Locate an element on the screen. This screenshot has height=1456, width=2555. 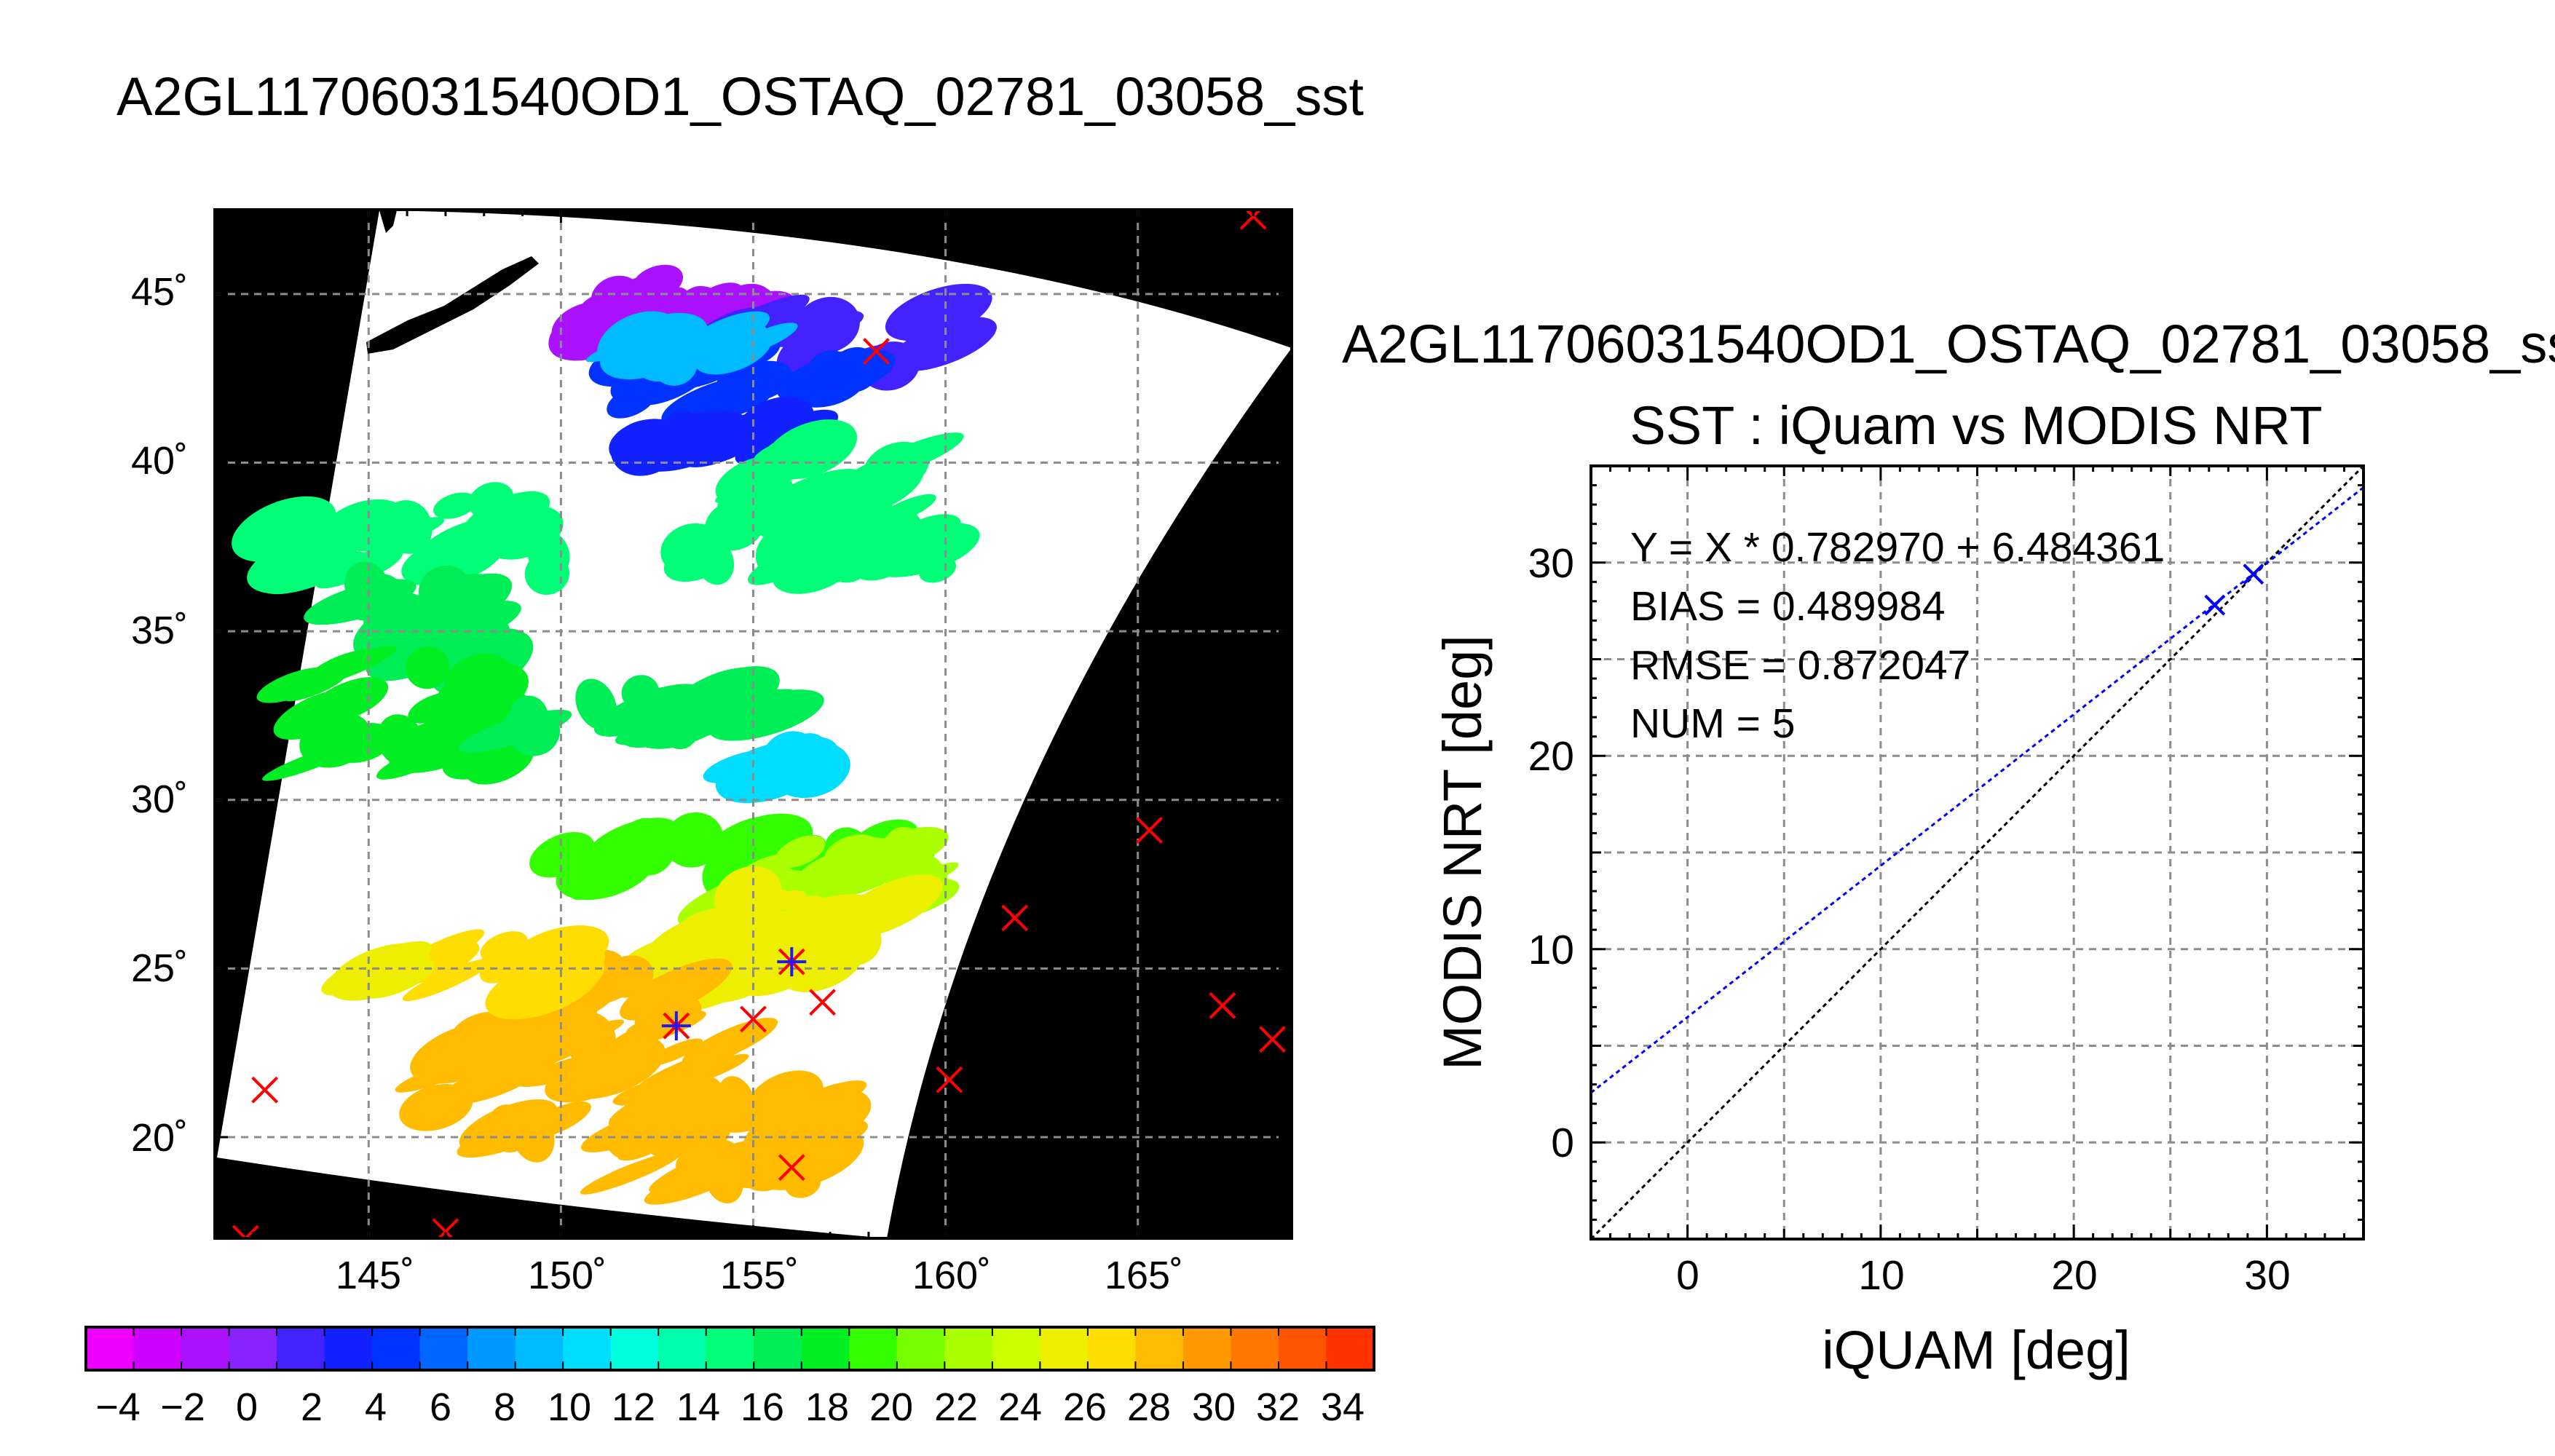
colorbar-label: 18 is located at coordinates (827, 1407).